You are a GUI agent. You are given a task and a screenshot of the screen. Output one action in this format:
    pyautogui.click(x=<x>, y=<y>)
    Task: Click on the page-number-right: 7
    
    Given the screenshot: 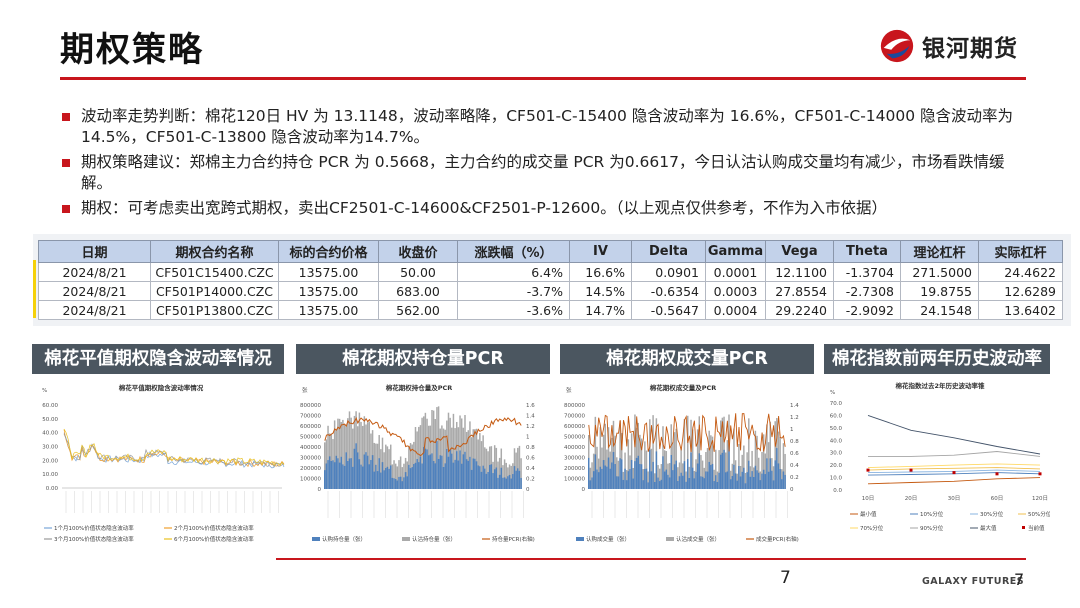 What is the action you would take?
    pyautogui.click(x=1019, y=579)
    